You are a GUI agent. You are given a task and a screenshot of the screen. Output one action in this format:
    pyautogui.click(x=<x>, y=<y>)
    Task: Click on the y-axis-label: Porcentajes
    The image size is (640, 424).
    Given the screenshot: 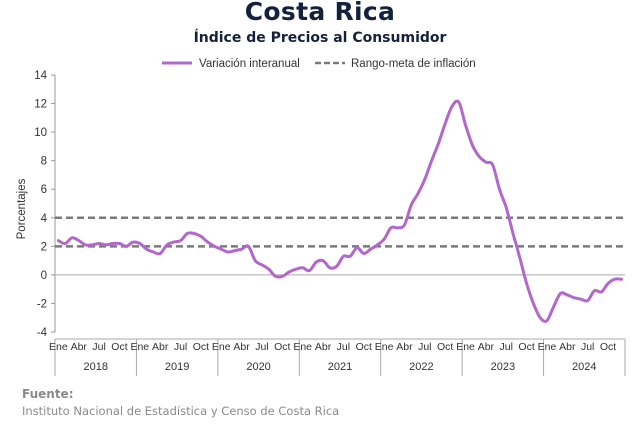 What is the action you would take?
    pyautogui.click(x=22, y=208)
    